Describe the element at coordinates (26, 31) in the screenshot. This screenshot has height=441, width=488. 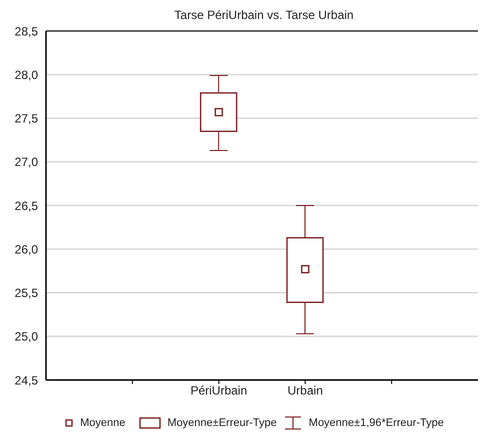
I see `y-tick-label: 28,5` at that location.